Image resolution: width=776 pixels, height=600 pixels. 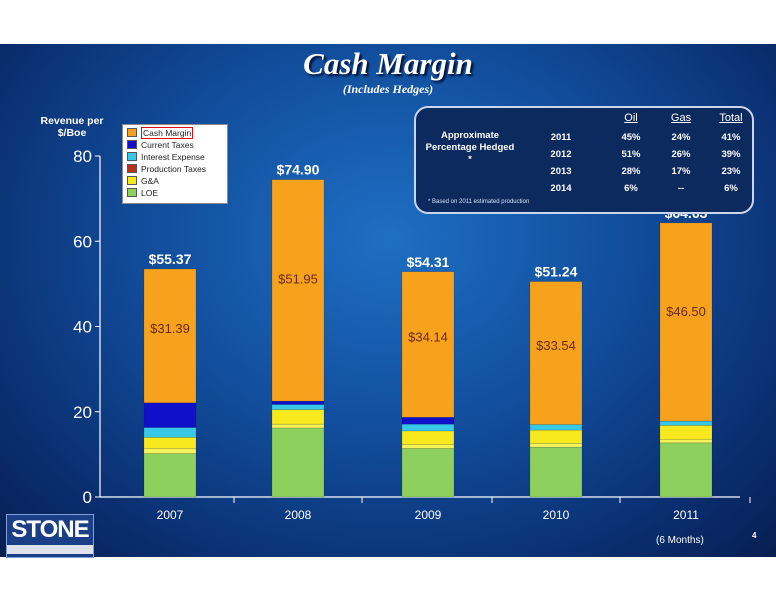 I want to click on bar-interest-expense-2011, so click(x=686, y=423).